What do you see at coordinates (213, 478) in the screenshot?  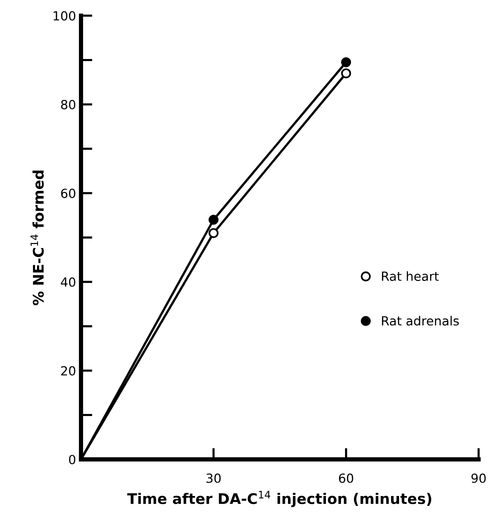 I see `x-tick-label: 30` at bounding box center [213, 478].